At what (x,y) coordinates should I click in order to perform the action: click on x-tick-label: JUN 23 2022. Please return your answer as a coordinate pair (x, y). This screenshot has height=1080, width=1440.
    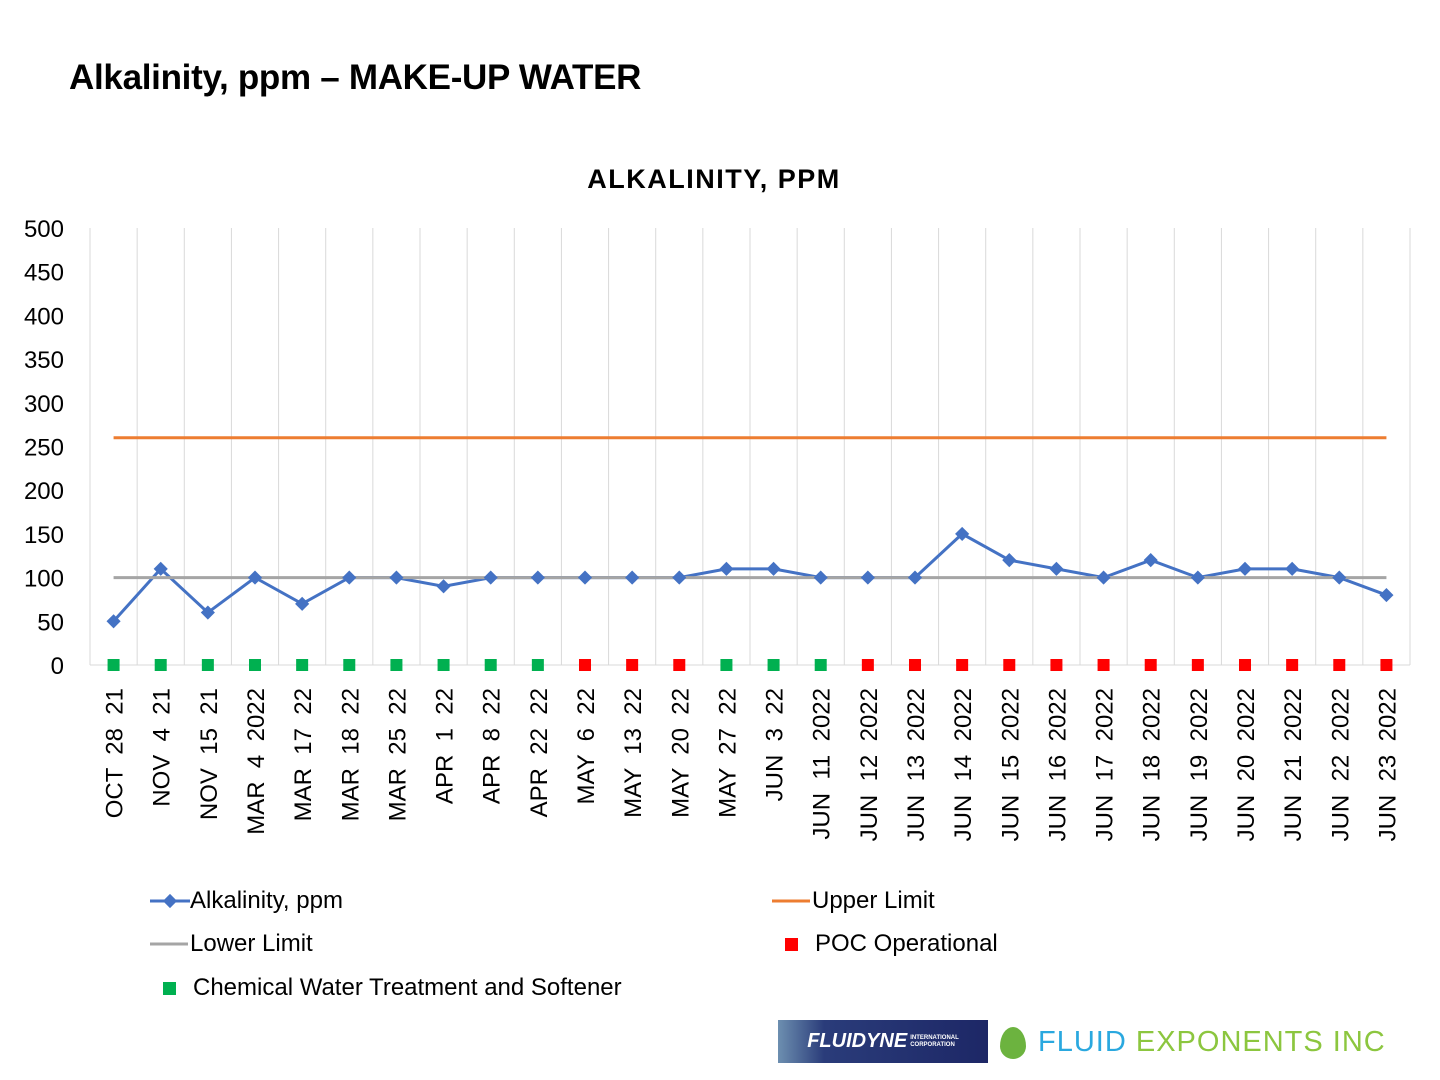
    Looking at the image, I should click on (1387, 764).